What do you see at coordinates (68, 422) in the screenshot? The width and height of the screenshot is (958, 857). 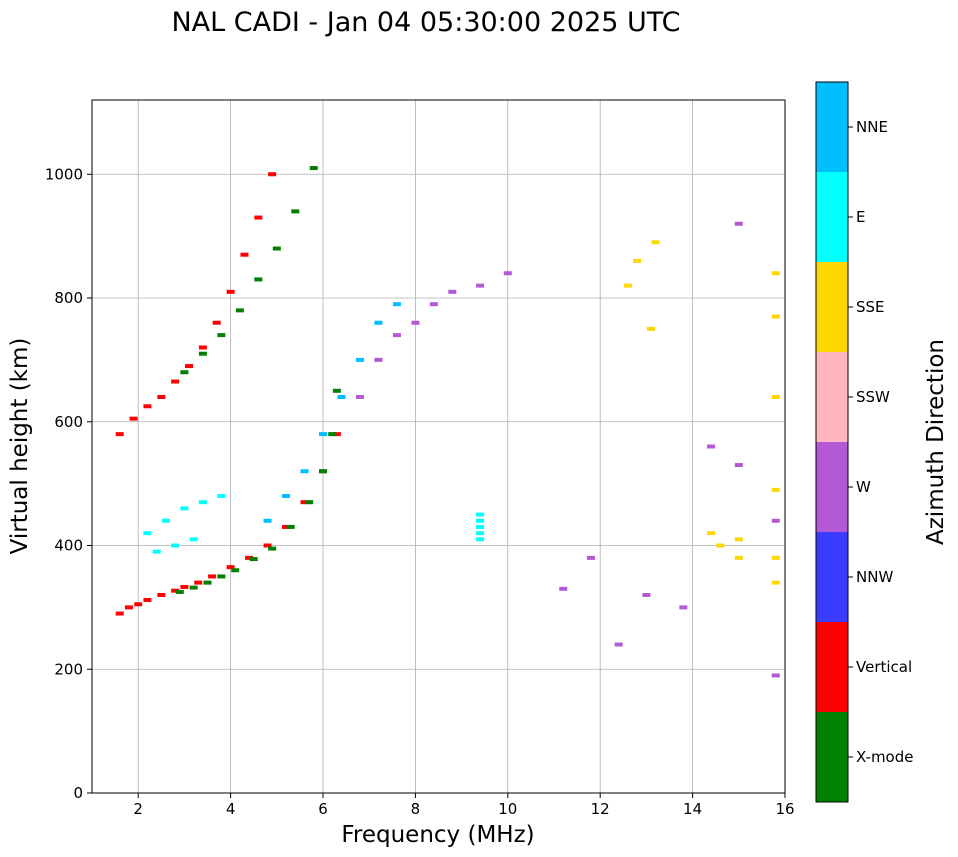 I see `y-tick-label: 600` at bounding box center [68, 422].